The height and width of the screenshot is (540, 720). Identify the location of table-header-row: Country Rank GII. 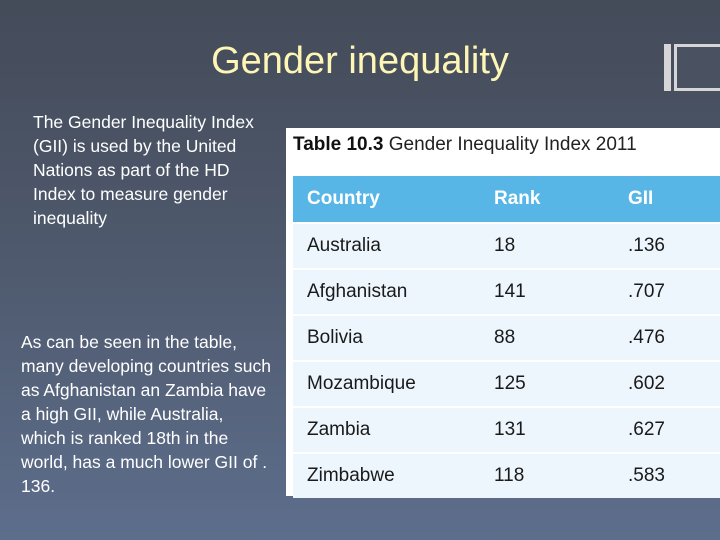
(506, 199).